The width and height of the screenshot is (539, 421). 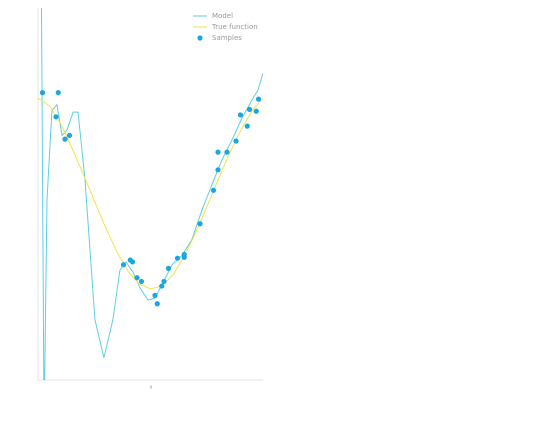 What do you see at coordinates (151, 388) in the screenshot?
I see `x-axis-label: x` at bounding box center [151, 388].